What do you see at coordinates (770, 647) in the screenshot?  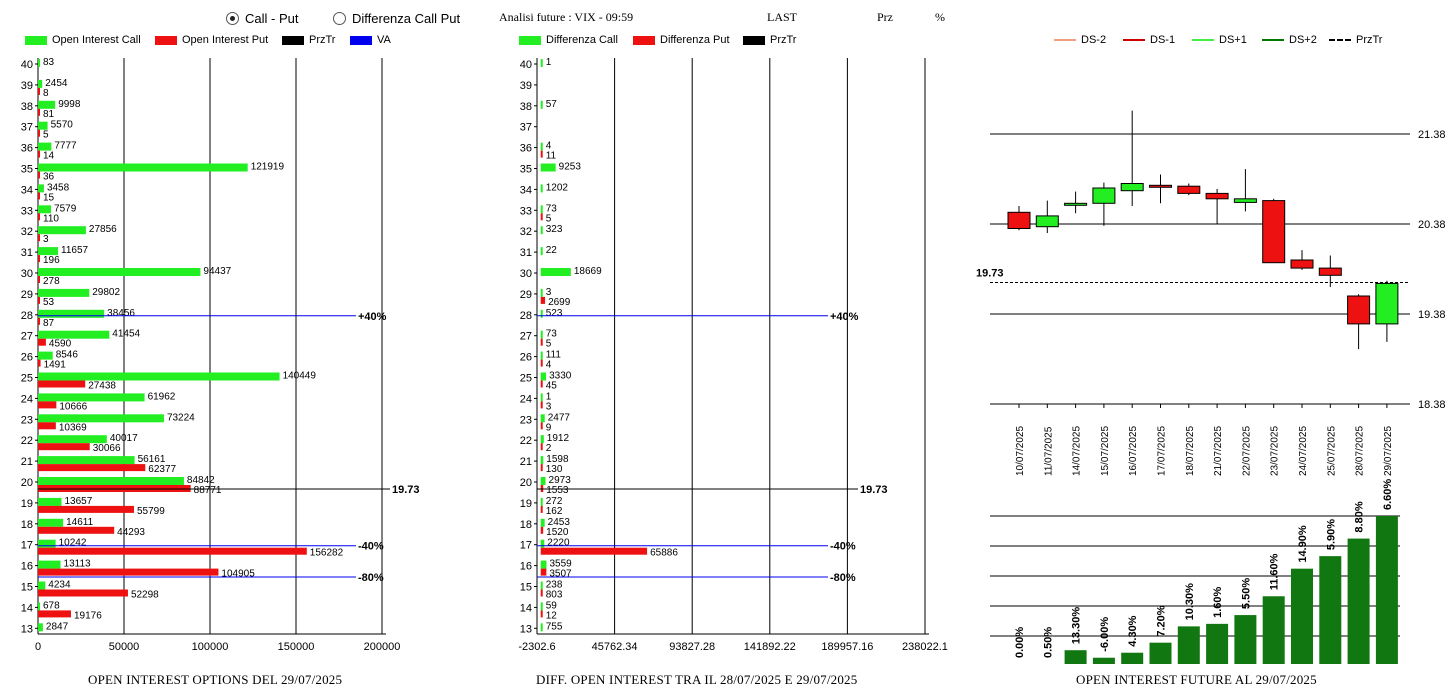 I see `diff-x-tick-label: 141892.22` at bounding box center [770, 647].